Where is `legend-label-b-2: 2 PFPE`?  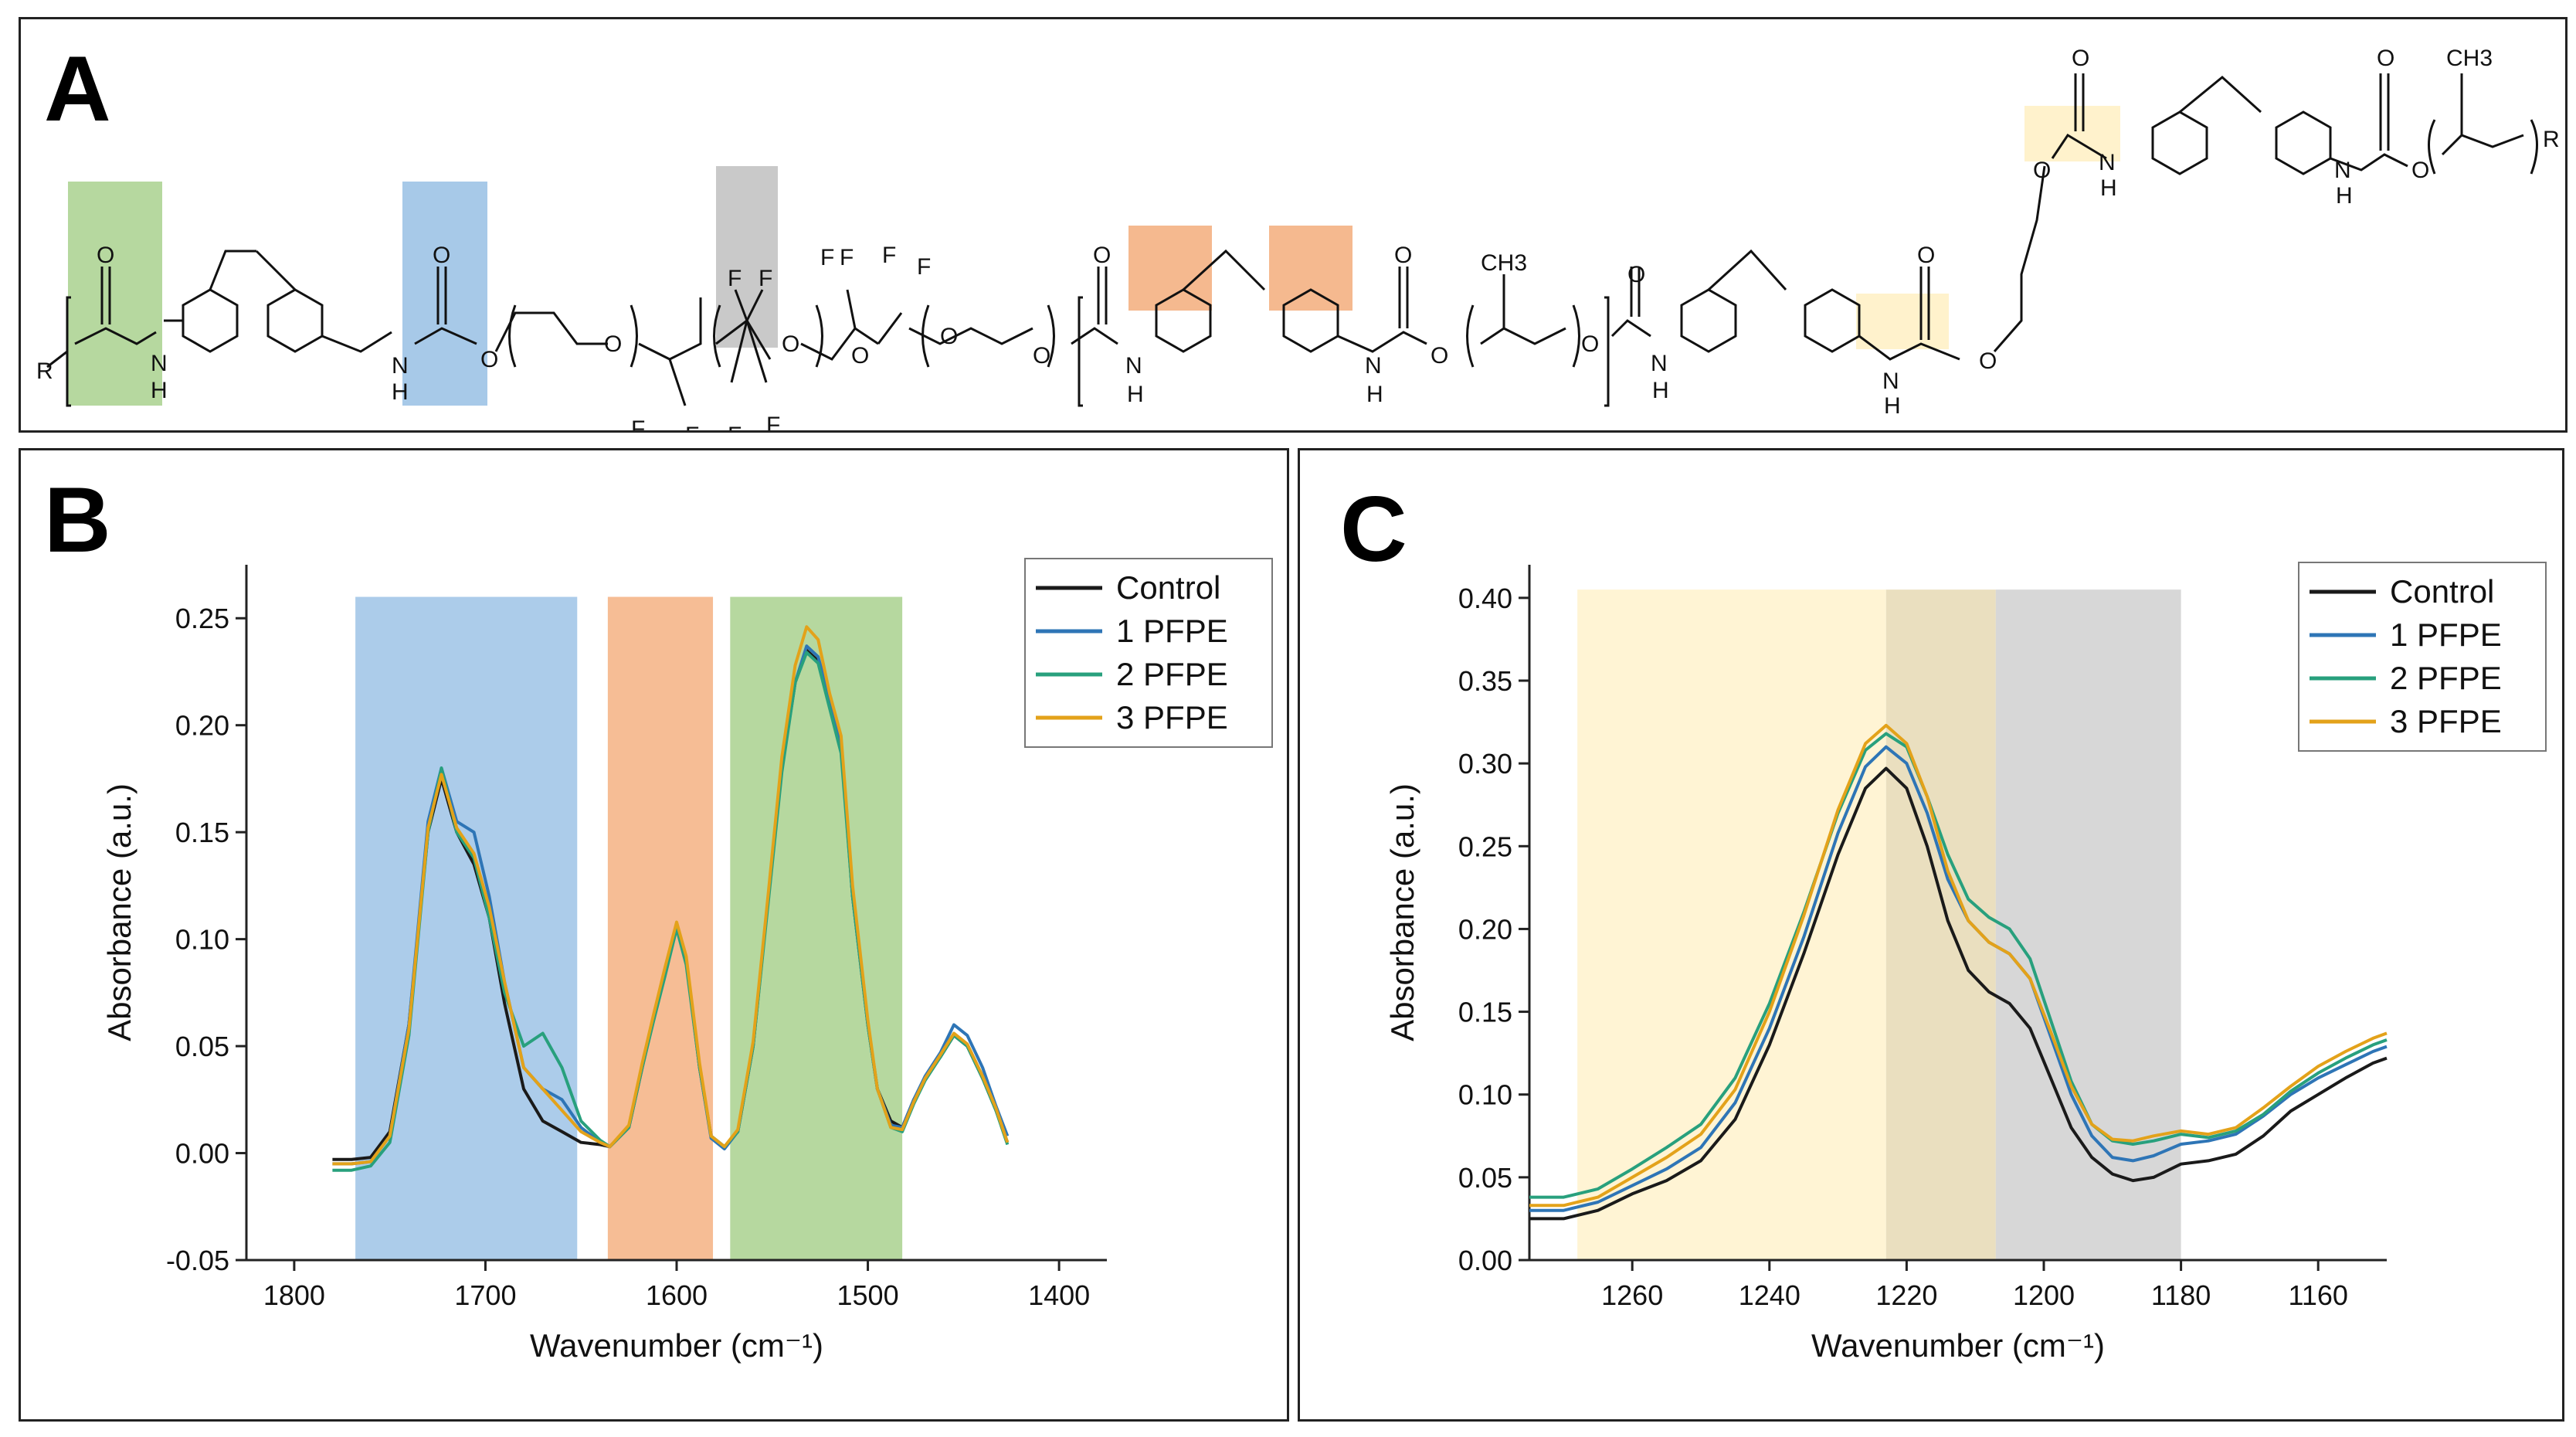
legend-label-b-2: 2 PFPE is located at coordinates (1172, 674).